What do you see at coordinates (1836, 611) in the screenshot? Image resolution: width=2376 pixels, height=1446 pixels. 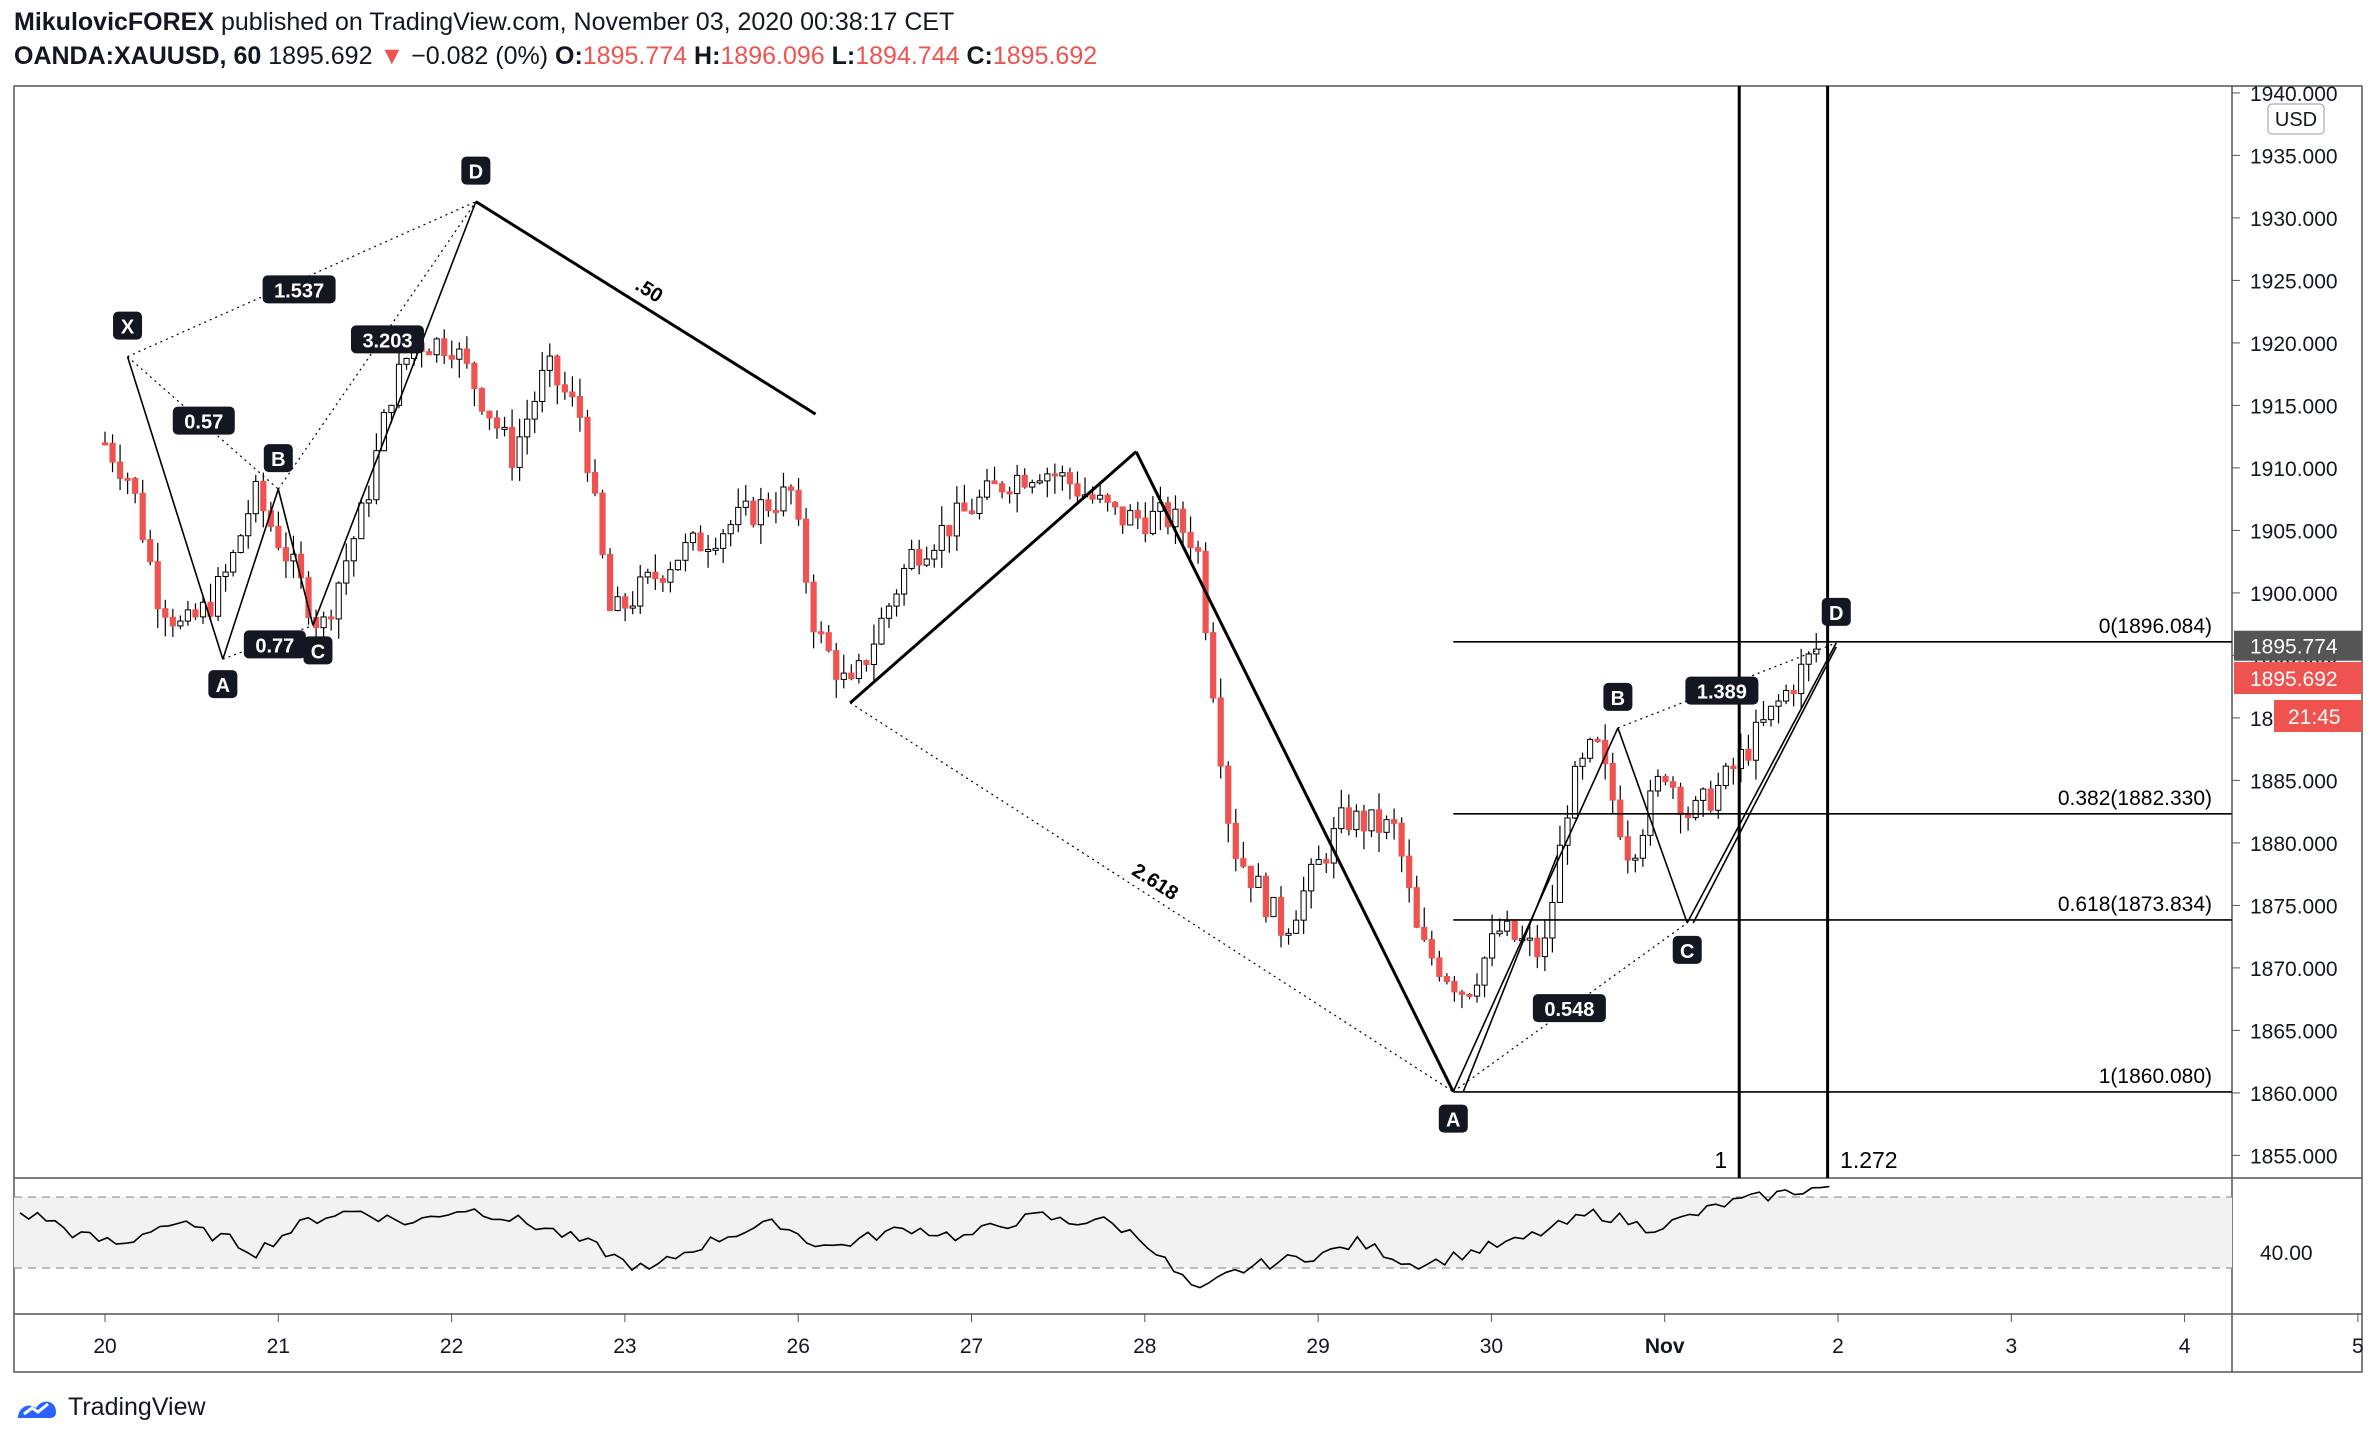 I see `point-label-d2: D` at bounding box center [1836, 611].